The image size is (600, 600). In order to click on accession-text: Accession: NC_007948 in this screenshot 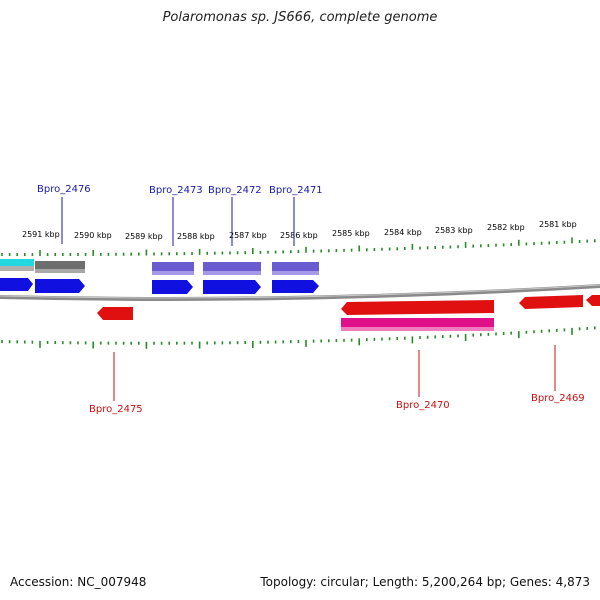, I will do `click(78, 582)`.